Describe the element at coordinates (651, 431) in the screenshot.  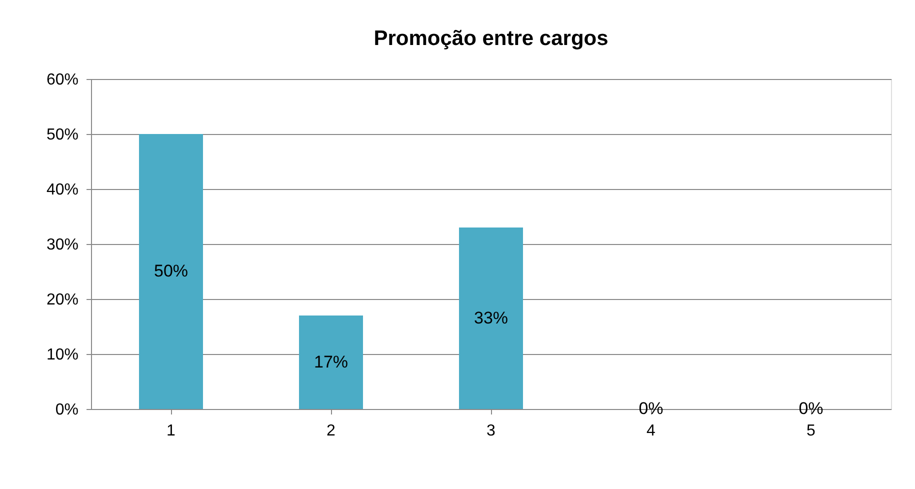
I see `x-tick-label: 4` at that location.